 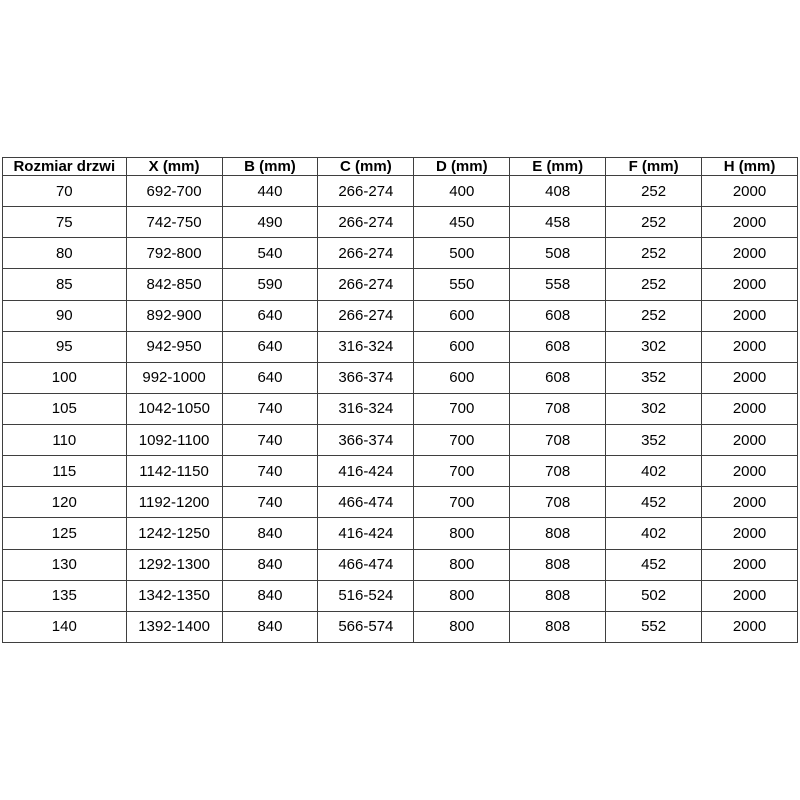 What do you see at coordinates (174, 253) in the screenshot?
I see `table-cell: 792-800` at bounding box center [174, 253].